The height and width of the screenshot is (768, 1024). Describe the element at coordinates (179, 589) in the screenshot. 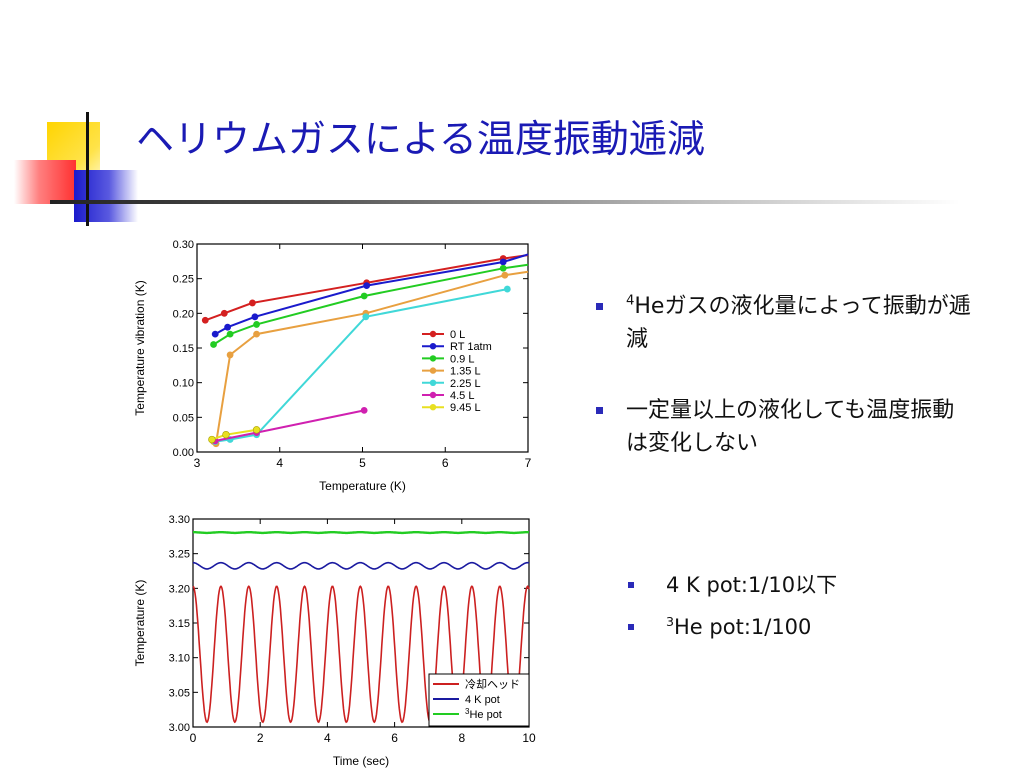

I see `y-tick-label: 3.20` at that location.